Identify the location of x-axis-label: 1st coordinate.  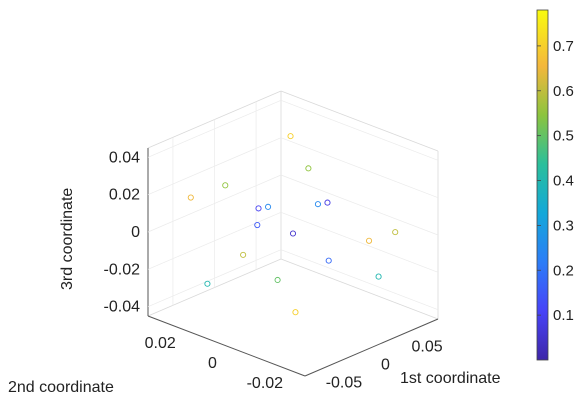
(450, 378).